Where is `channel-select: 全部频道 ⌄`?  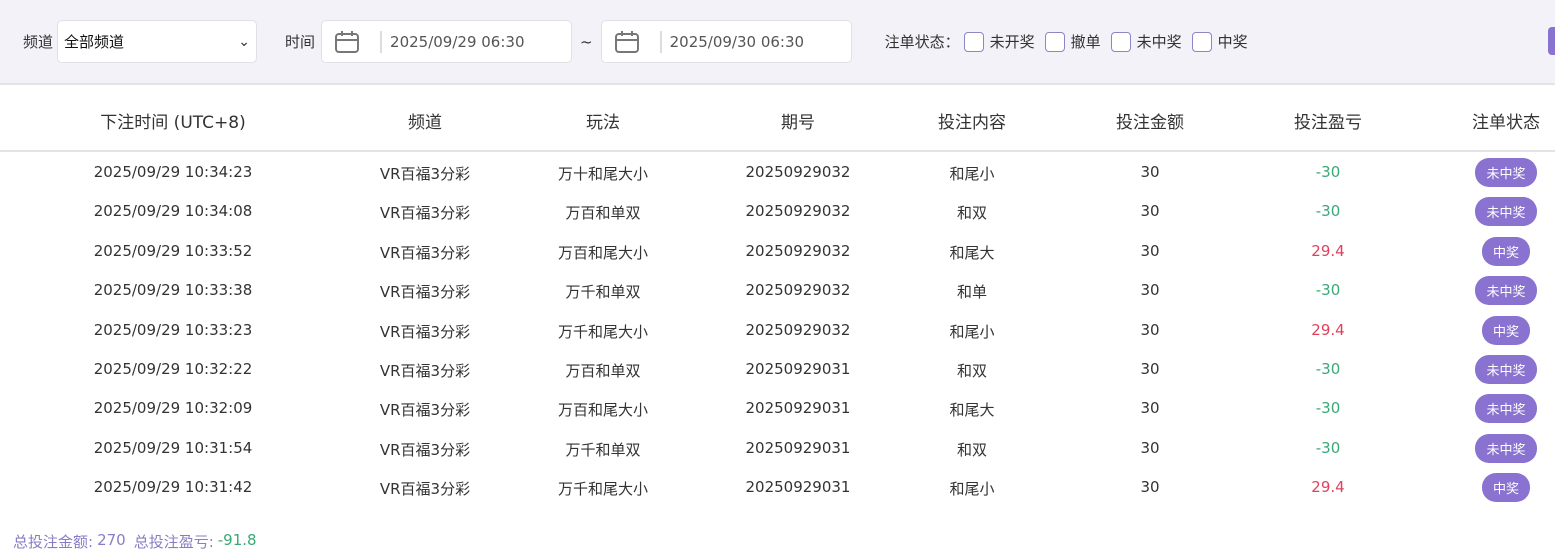 channel-select: 全部频道 ⌄ is located at coordinates (157, 41).